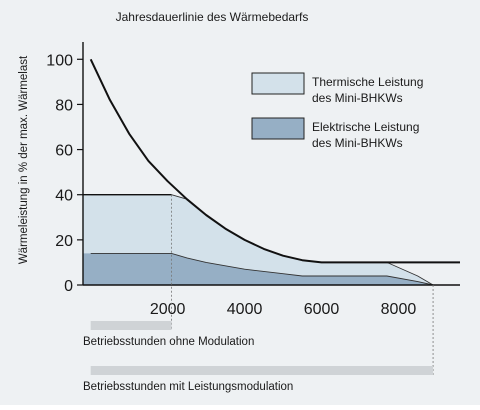  What do you see at coordinates (367, 82) in the screenshot?
I see `legend-label-thermal-line1: Thermische Leistung` at bounding box center [367, 82].